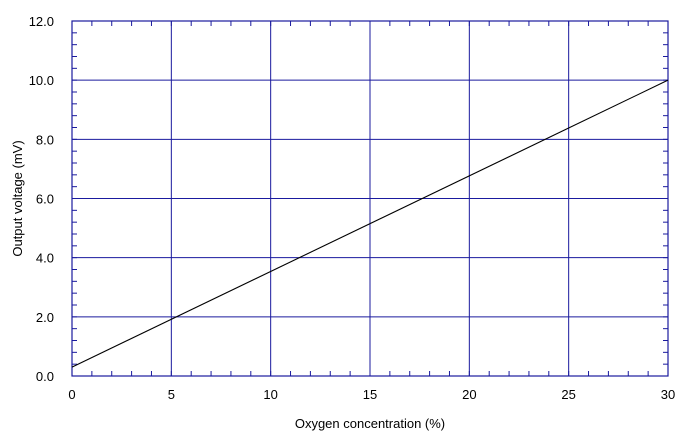 The height and width of the screenshot is (432, 677). I want to click on y-axis-title: Output voltage (mV), so click(17, 198).